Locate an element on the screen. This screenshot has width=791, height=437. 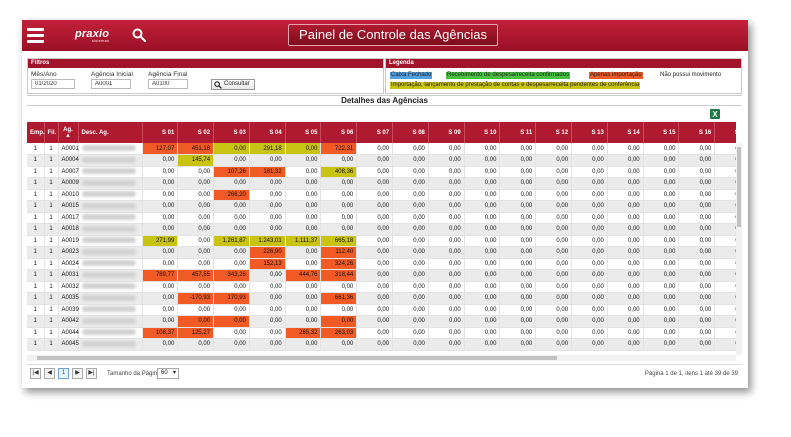
column-header-day: S 01 is located at coordinates (160, 132).